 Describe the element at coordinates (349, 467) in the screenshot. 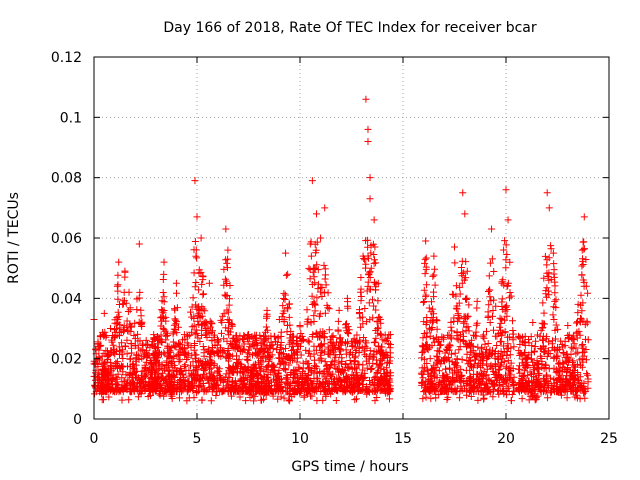

I see `x-axis-title: GPS time / hours` at that location.